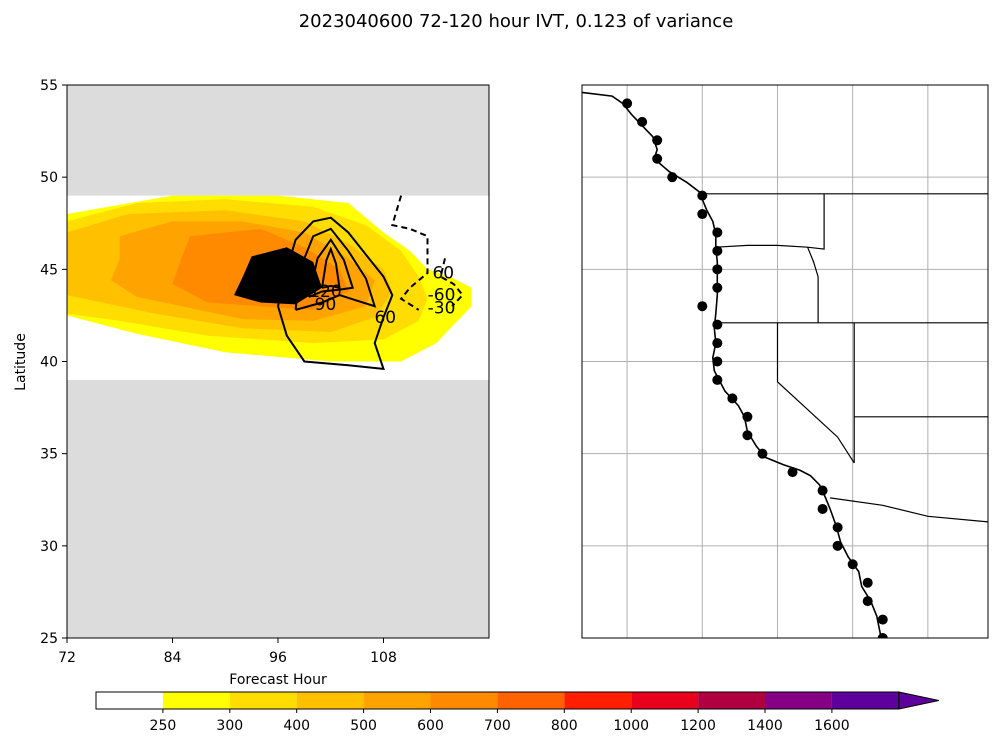 The image size is (1000, 753). I want to click on colorbar-tick-label: 1600, so click(832, 726).